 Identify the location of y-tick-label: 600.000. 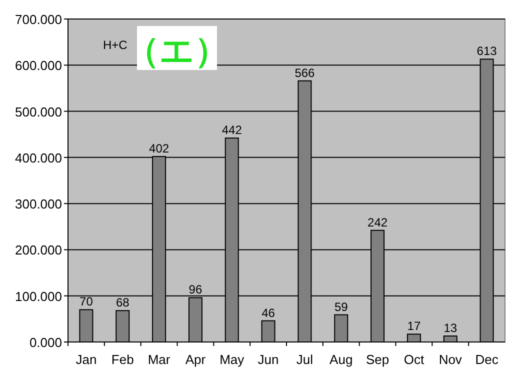
(38, 66).